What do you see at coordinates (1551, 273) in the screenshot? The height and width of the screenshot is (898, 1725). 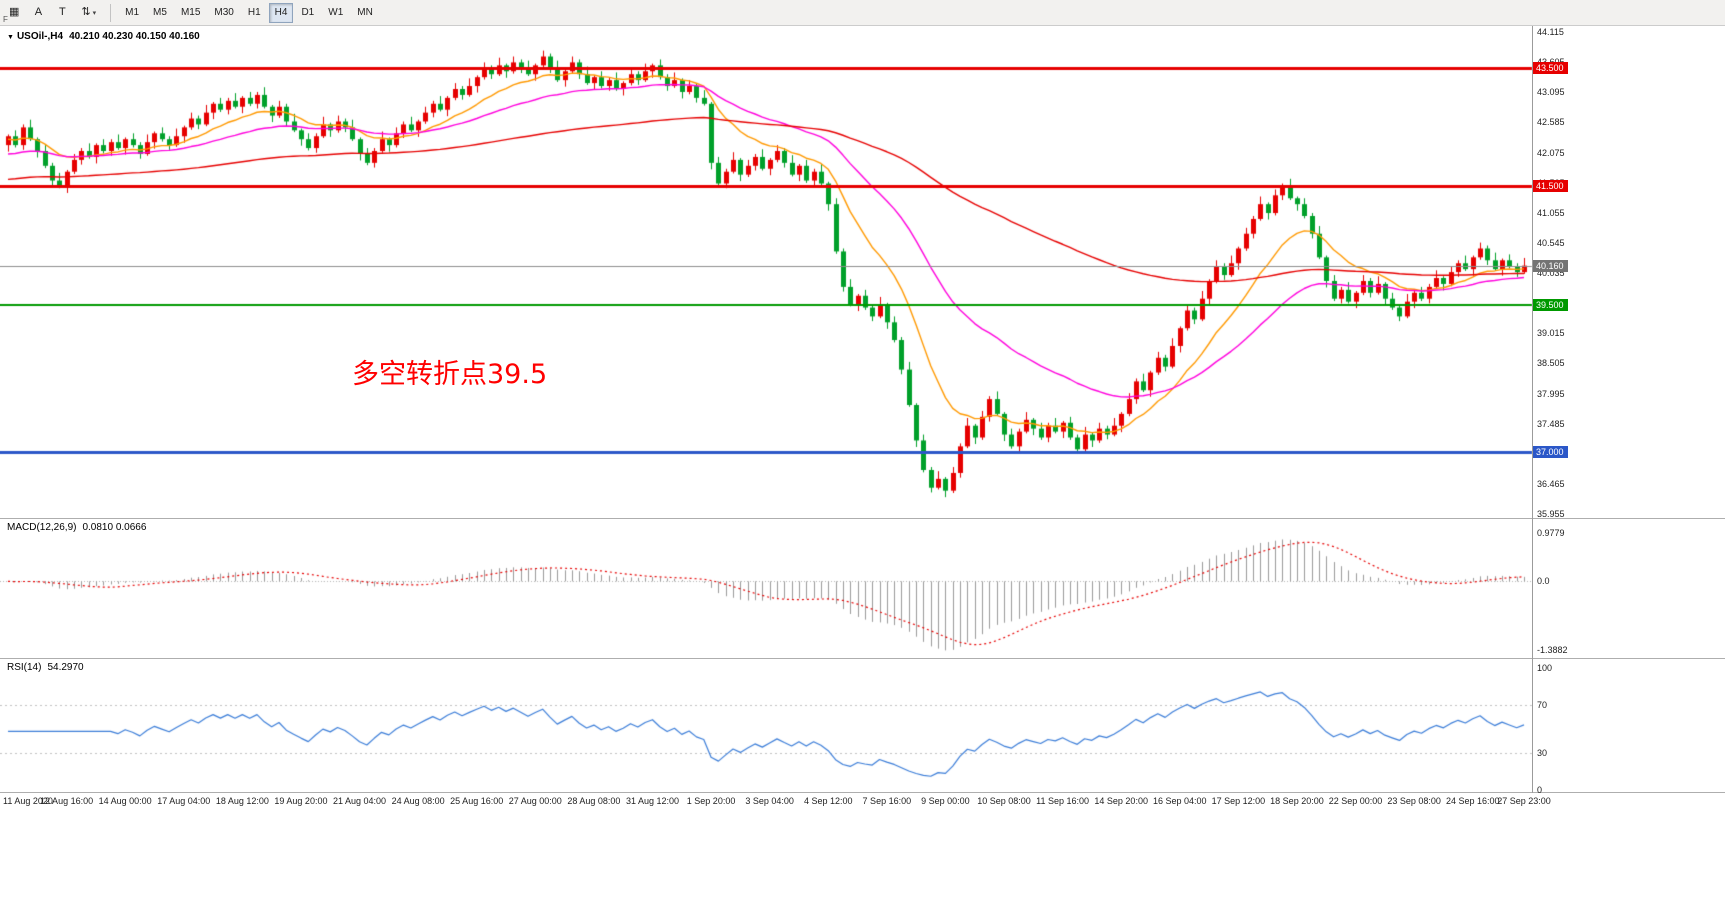 I see `price-axis-label: 40.035` at bounding box center [1551, 273].